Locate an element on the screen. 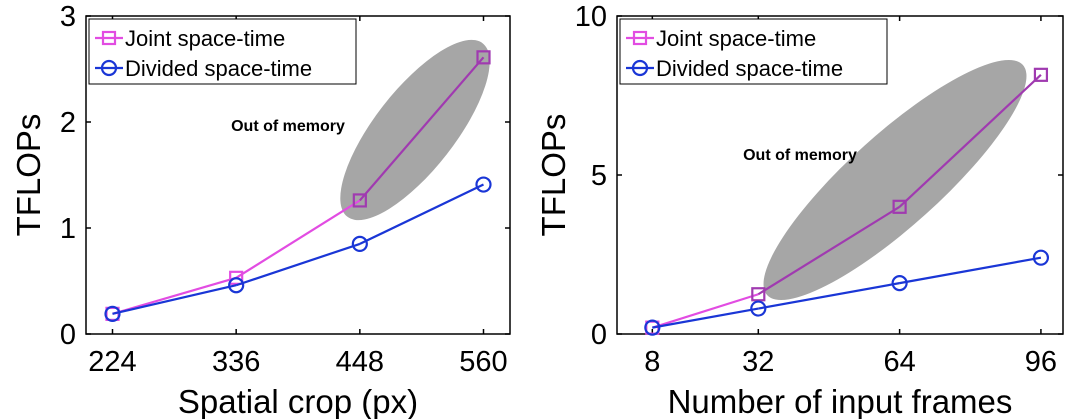  x-tick-label: 224 is located at coordinates (112, 362).